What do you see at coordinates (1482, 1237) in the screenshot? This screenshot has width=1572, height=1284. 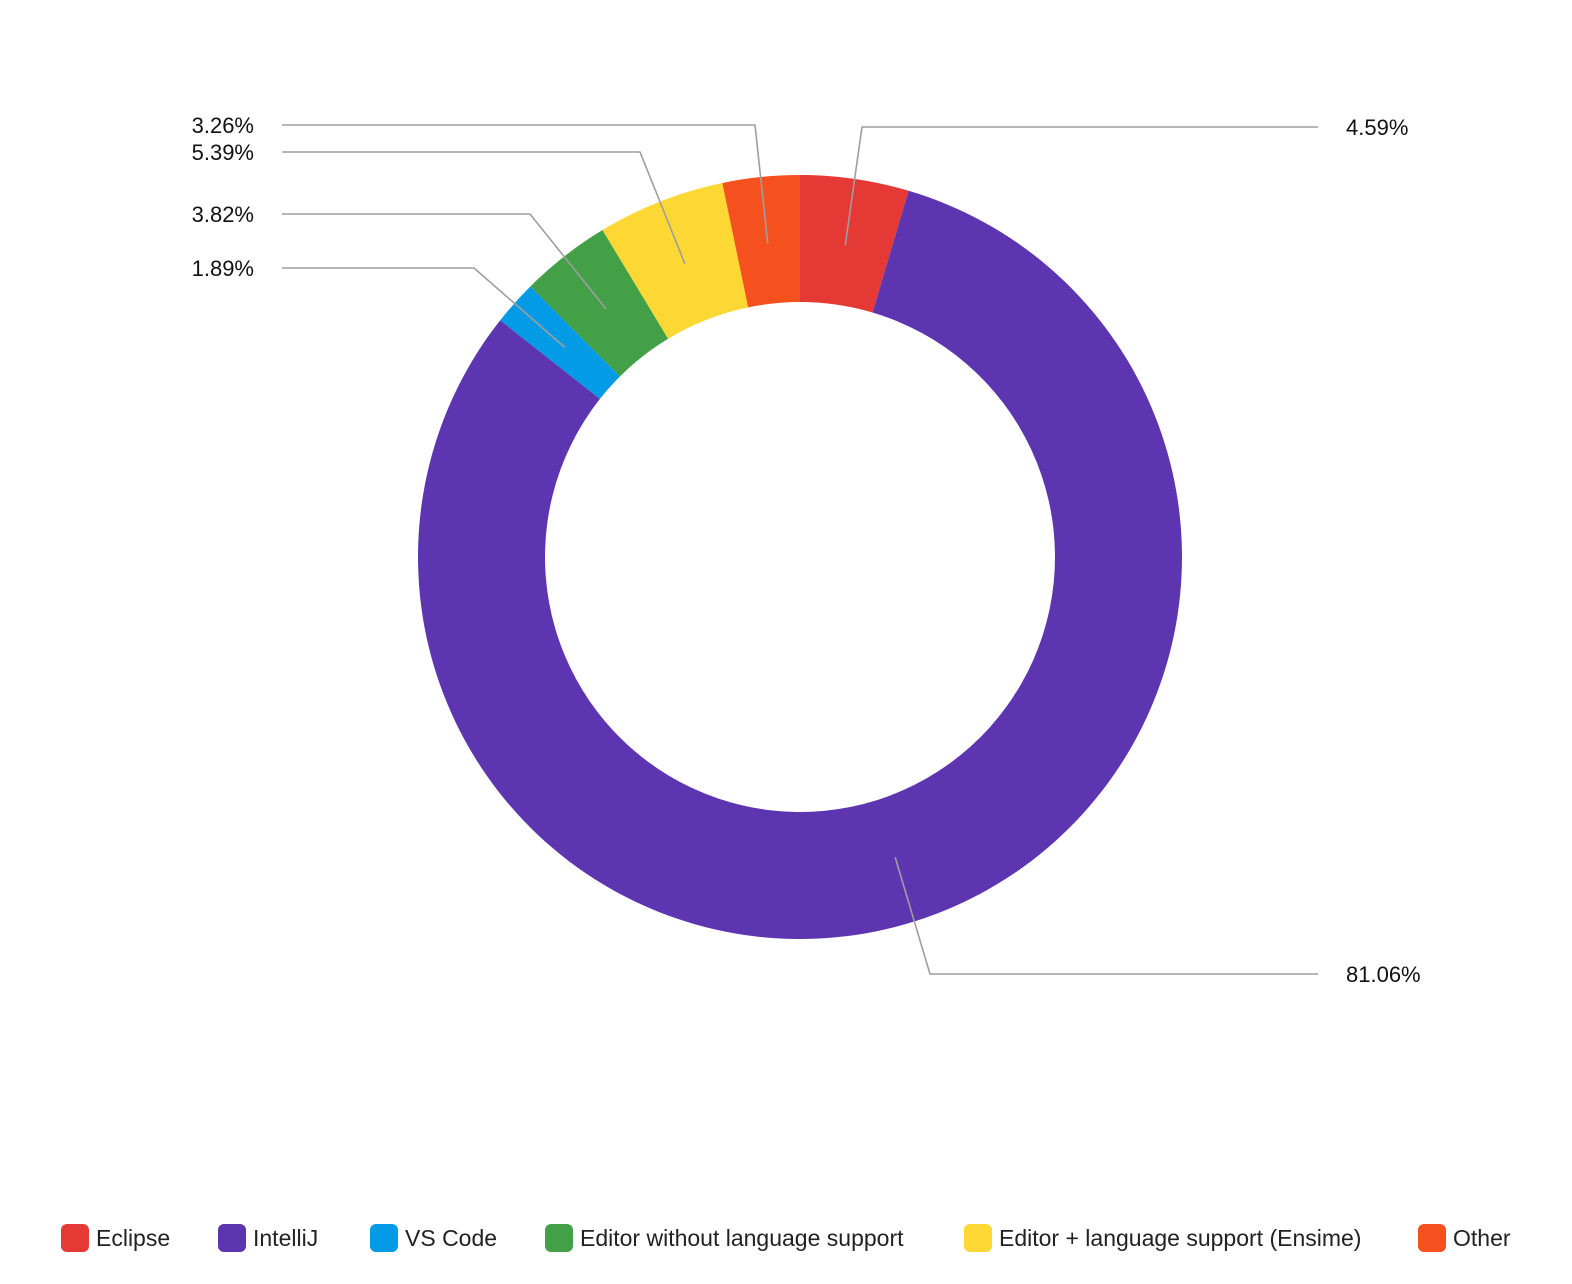 I see `legend-label-other: Other` at bounding box center [1482, 1237].